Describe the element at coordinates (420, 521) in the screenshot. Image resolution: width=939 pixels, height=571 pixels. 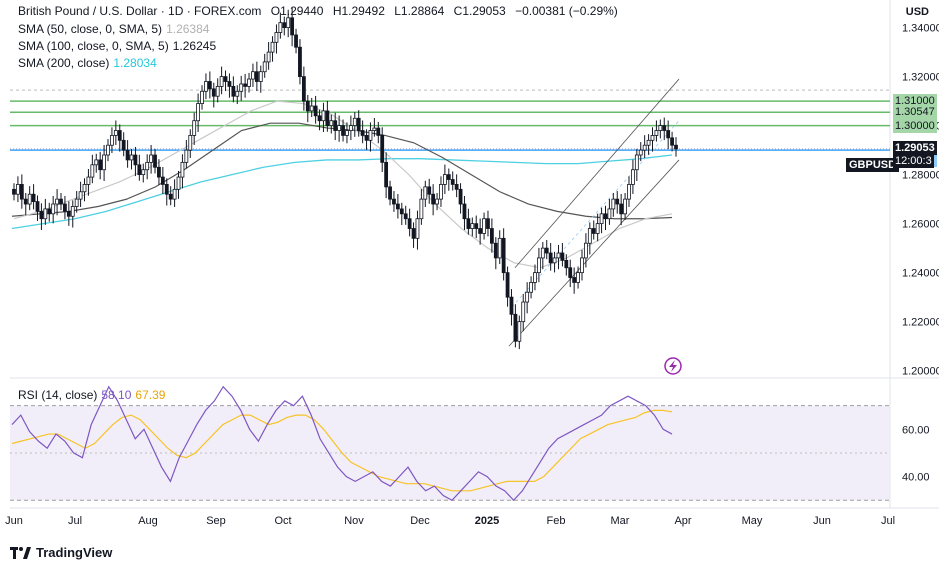
I see `time-tick-label: Dec` at that location.